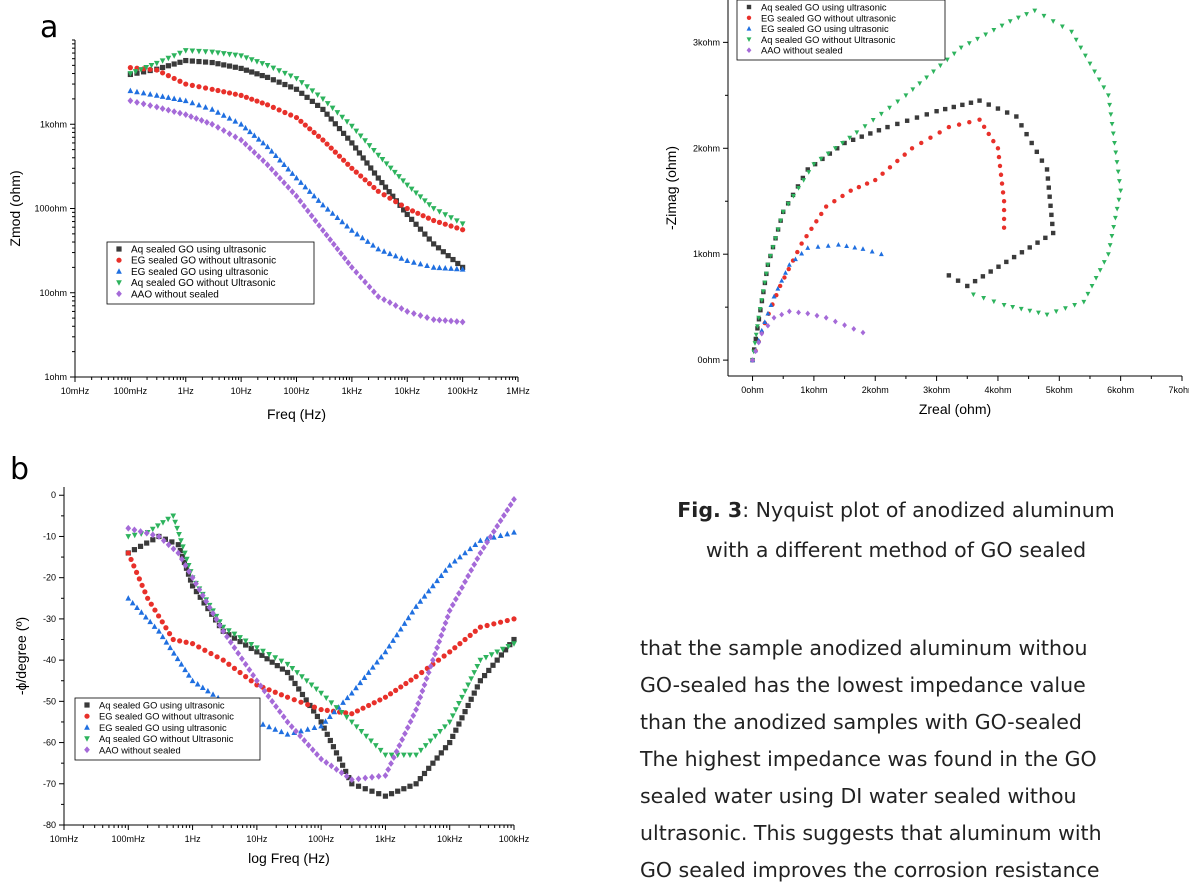 Image resolution: width=1189 pixels, height=892 pixels. I want to click on x-tick-label: 10kHz, so click(407, 391).